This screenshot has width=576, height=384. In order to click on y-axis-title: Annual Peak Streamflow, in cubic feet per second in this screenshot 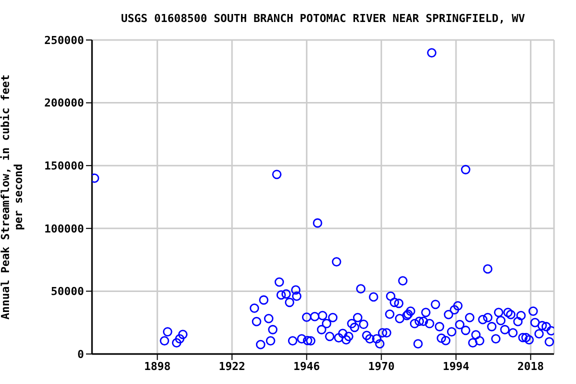, I will do `click(12, 197)`.